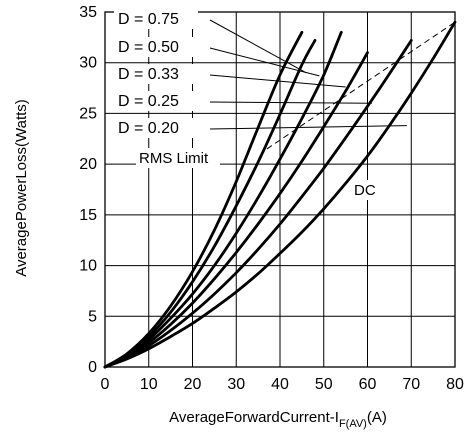 This screenshot has width=470, height=435. I want to click on x-axis-label-main: AverageForwardCurrent-I, so click(254, 417).